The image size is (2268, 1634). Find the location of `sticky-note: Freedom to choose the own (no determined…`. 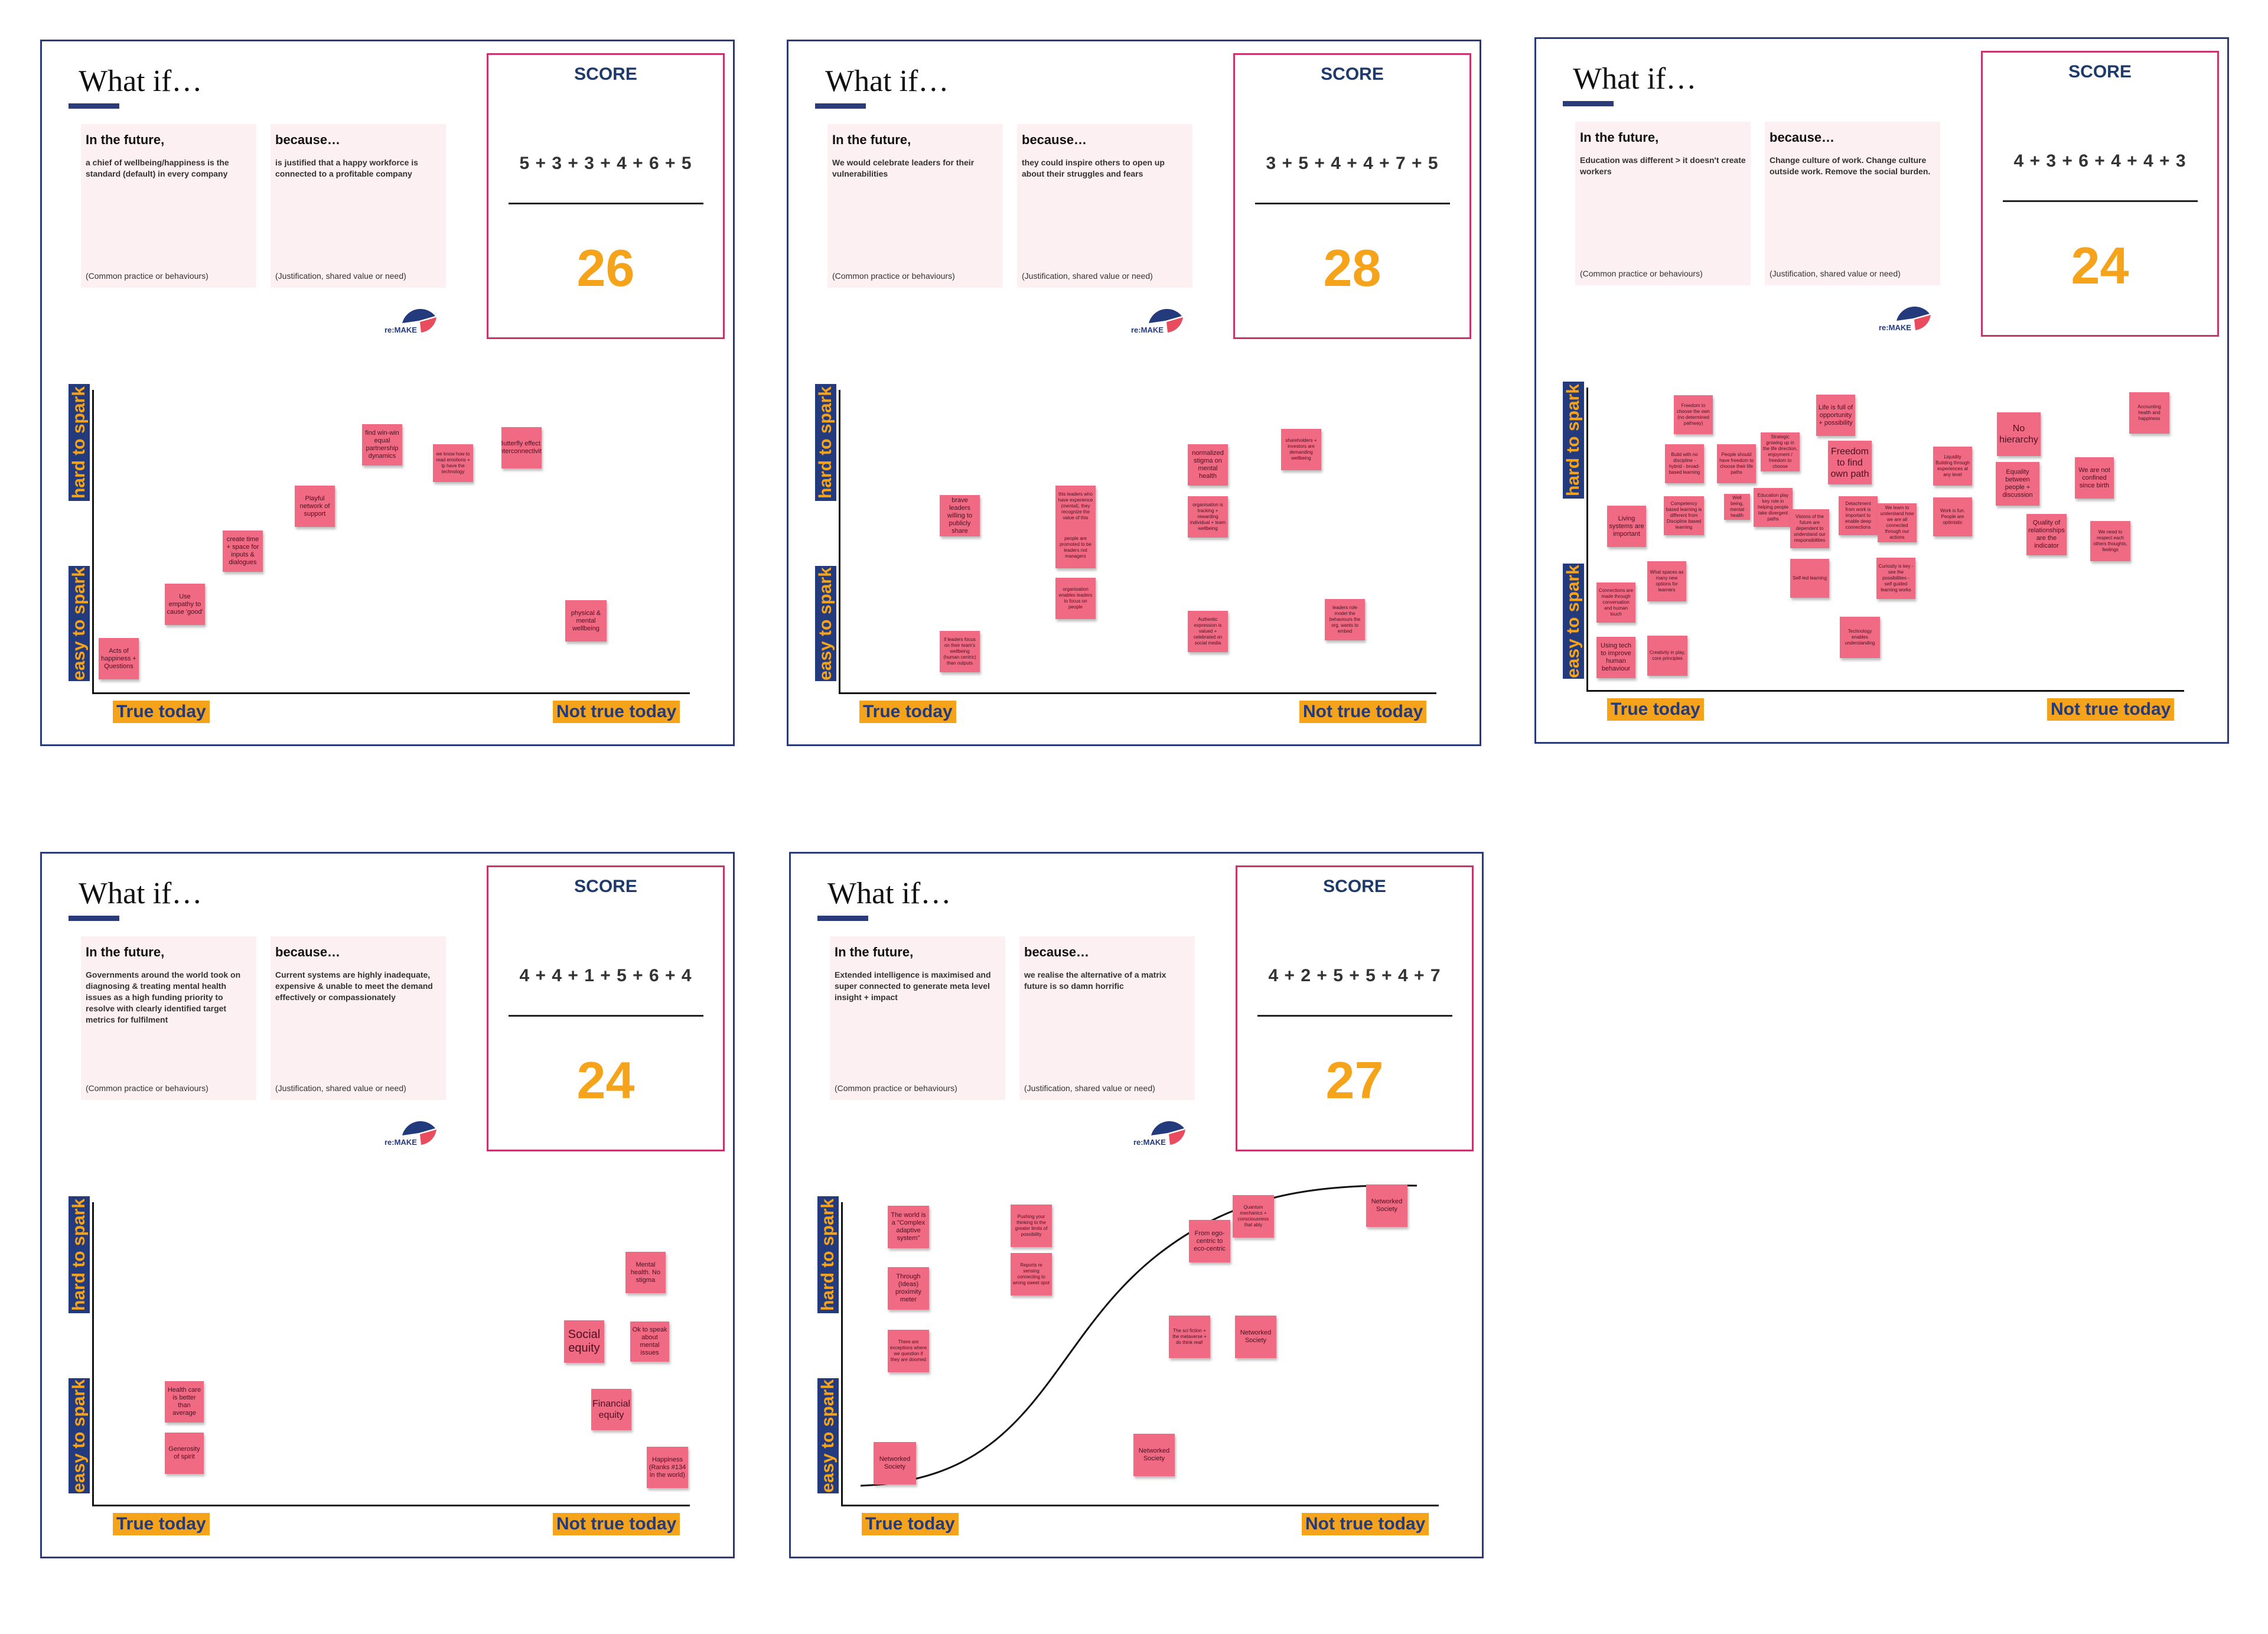

sticky-note: Freedom to choose the own (no determined… is located at coordinates (1693, 414).